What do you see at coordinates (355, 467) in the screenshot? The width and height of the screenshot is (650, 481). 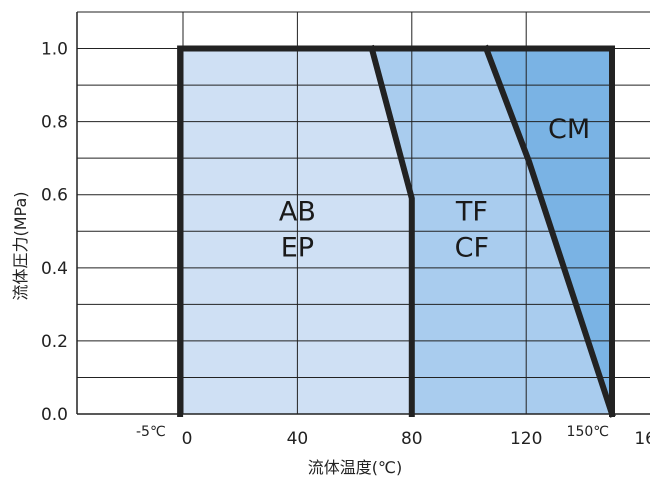 I see `x-axis-title: 流体温度(℃)` at bounding box center [355, 467].